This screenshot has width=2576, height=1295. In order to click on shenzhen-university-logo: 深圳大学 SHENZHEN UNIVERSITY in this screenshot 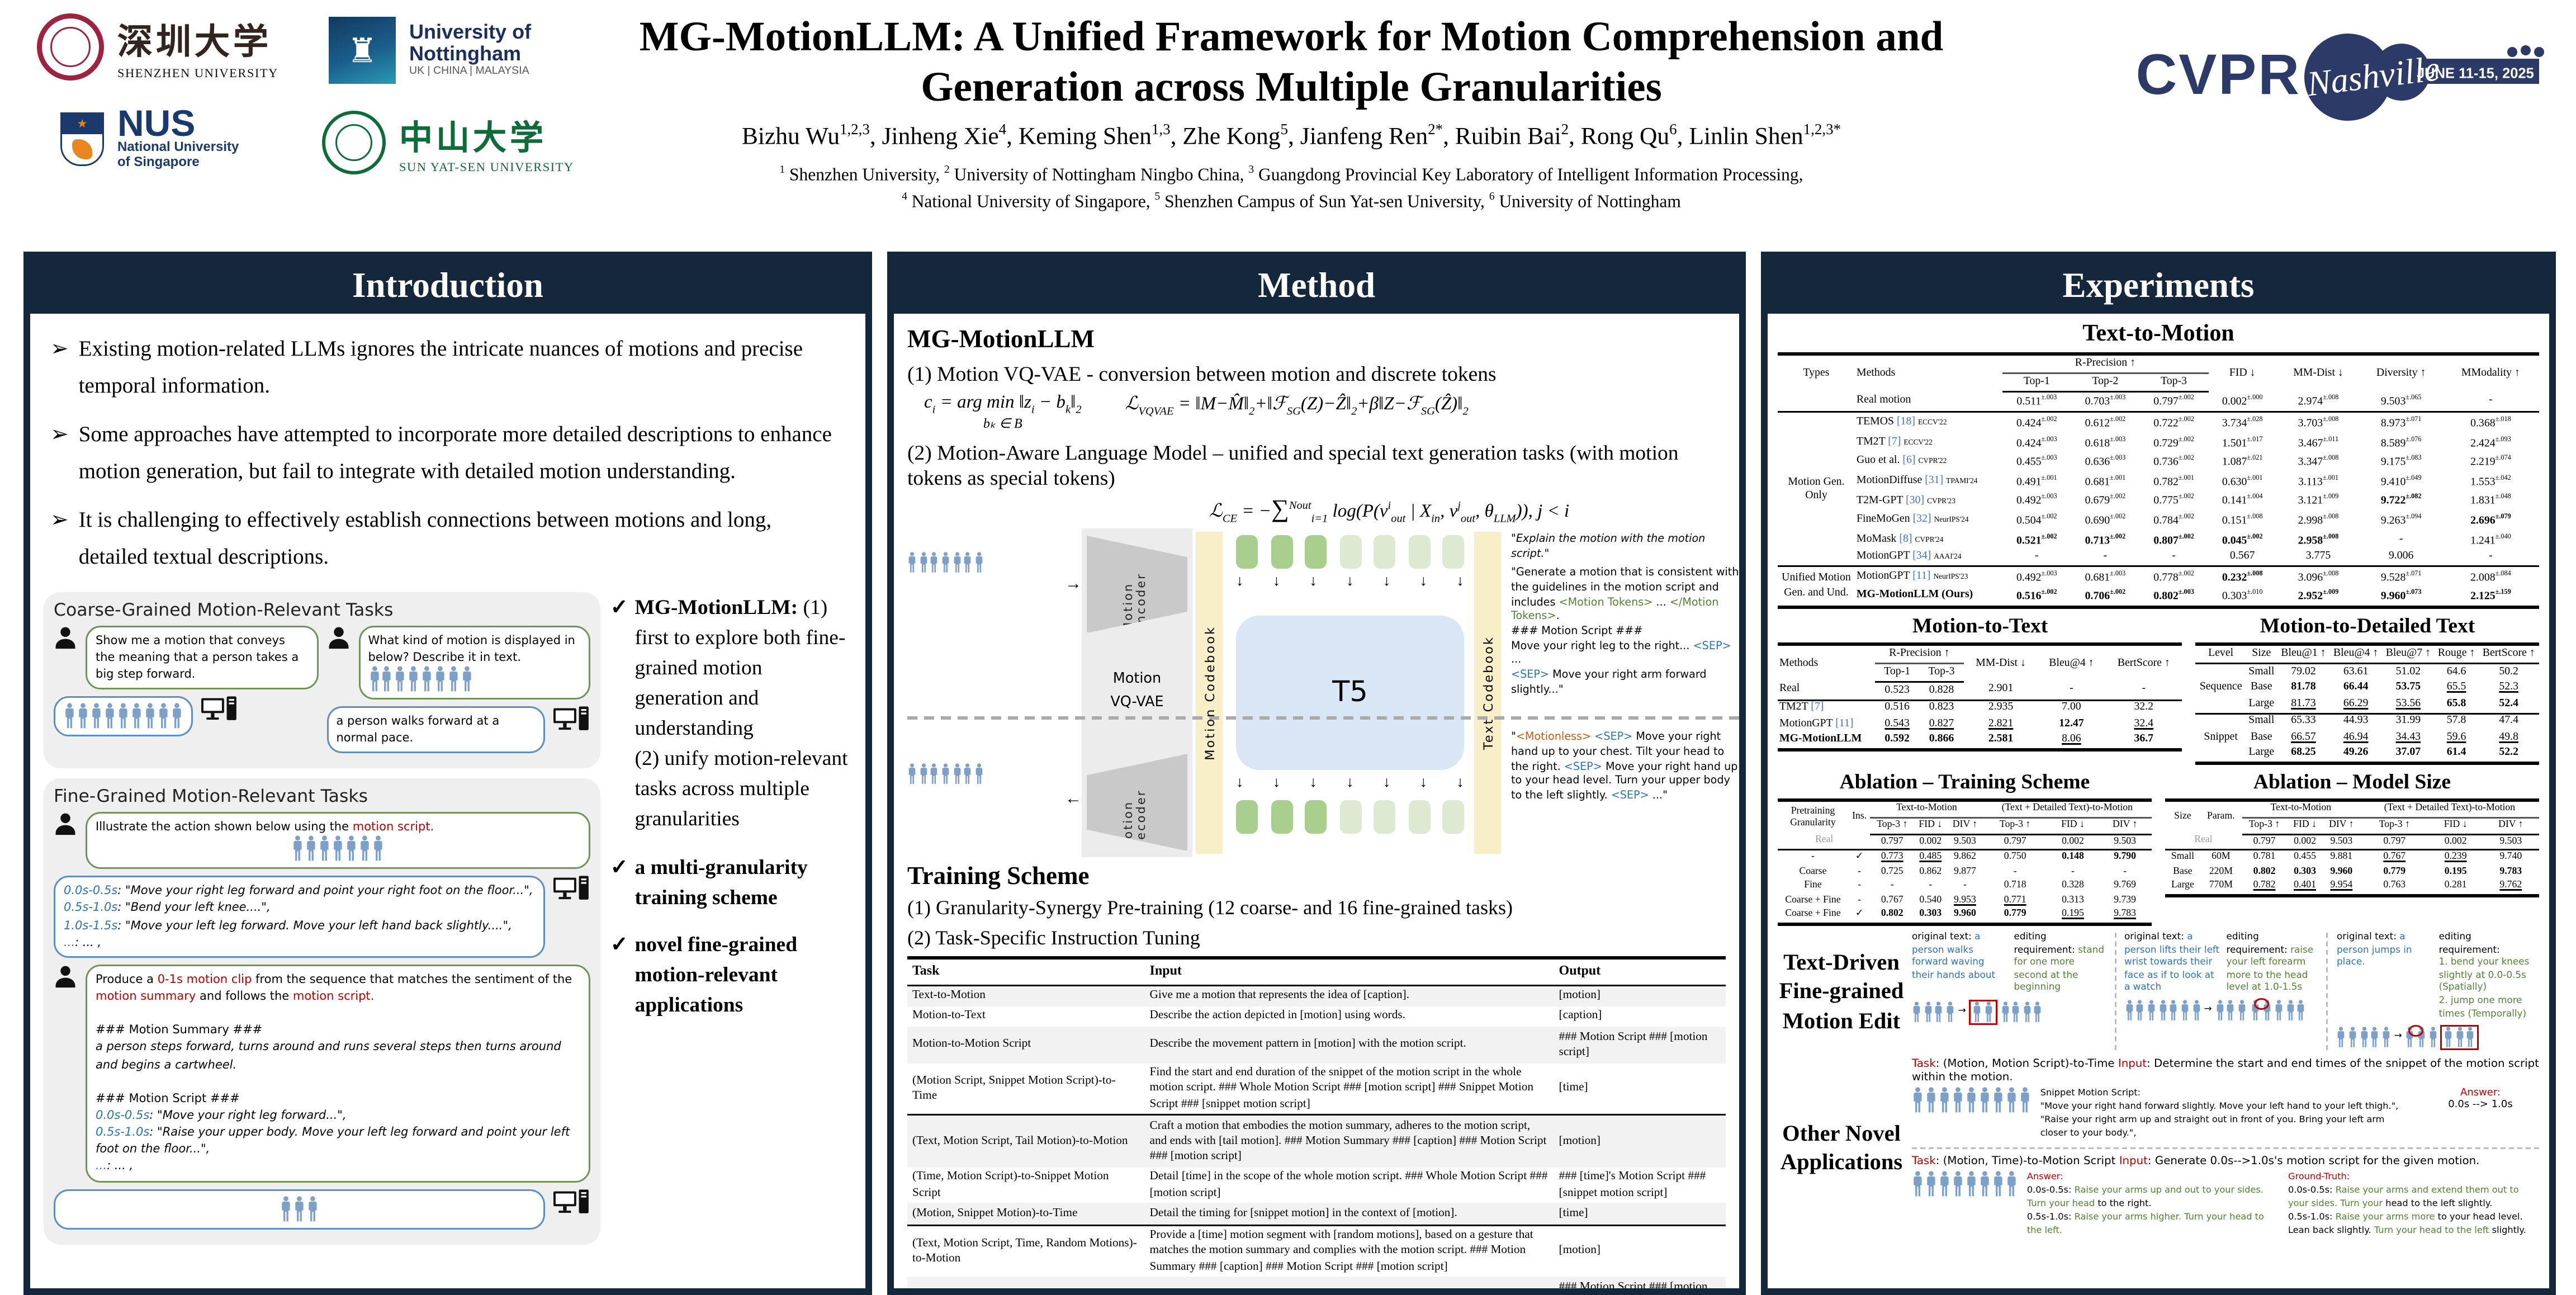, I will do `click(157, 47)`.